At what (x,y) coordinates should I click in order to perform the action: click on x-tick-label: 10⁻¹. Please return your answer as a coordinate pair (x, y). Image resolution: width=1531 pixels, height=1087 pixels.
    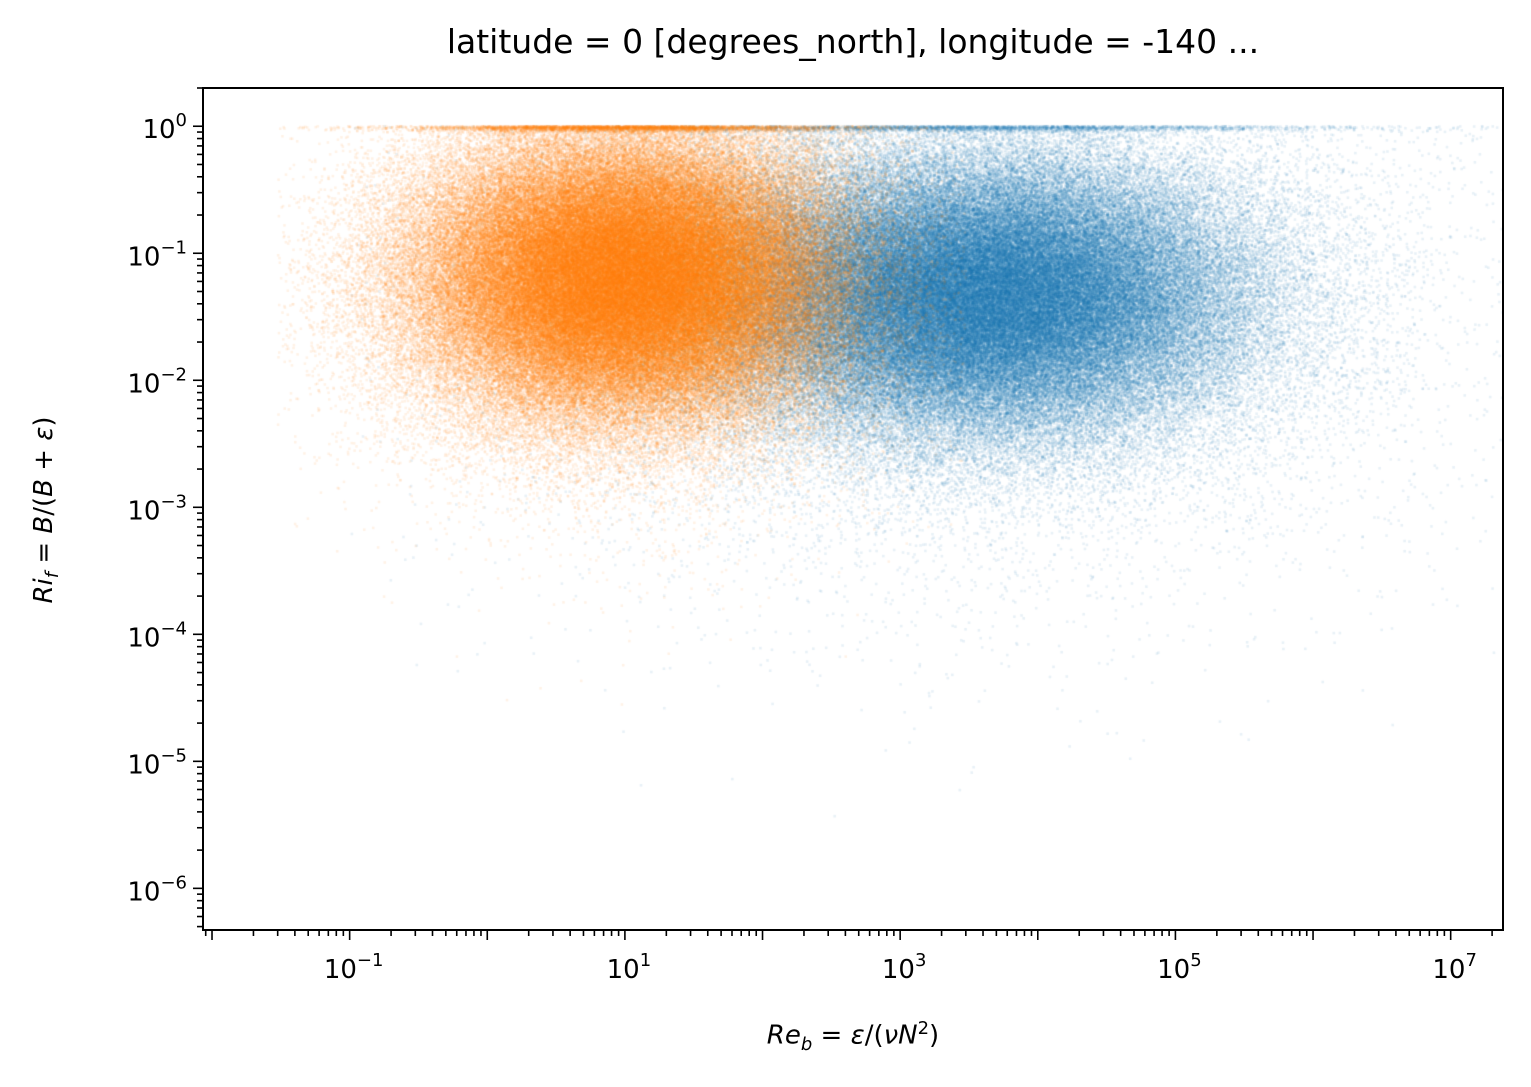
    Looking at the image, I should click on (354, 967).